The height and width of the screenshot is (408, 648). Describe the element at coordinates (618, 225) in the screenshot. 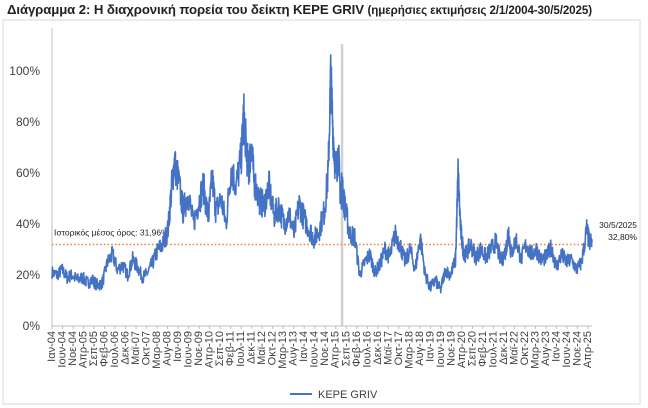

I see `annotation-end-date: 30/5/2025` at that location.